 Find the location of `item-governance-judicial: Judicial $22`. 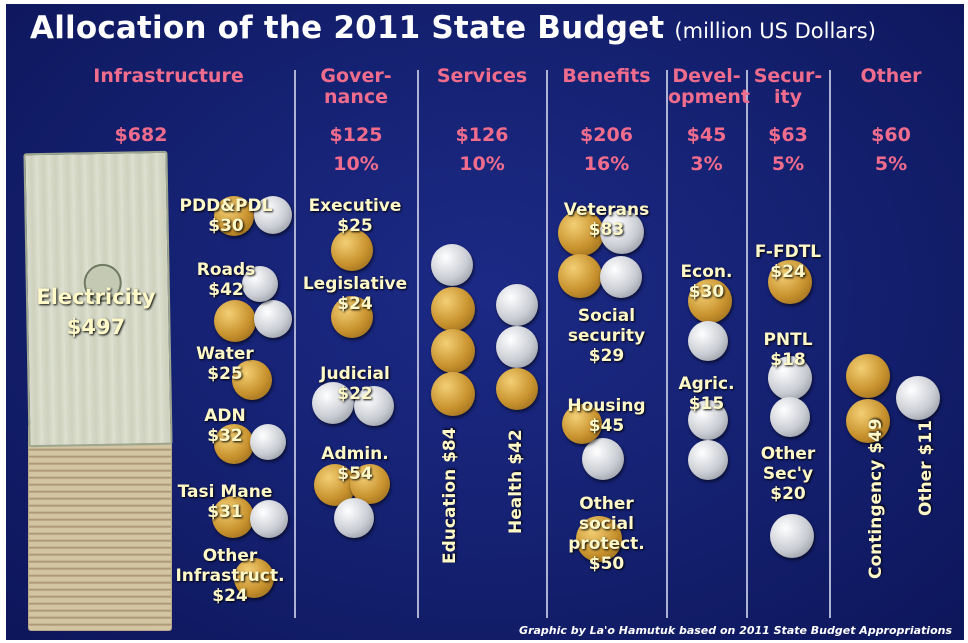

item-governance-judicial: Judicial $22 is located at coordinates (355, 384).